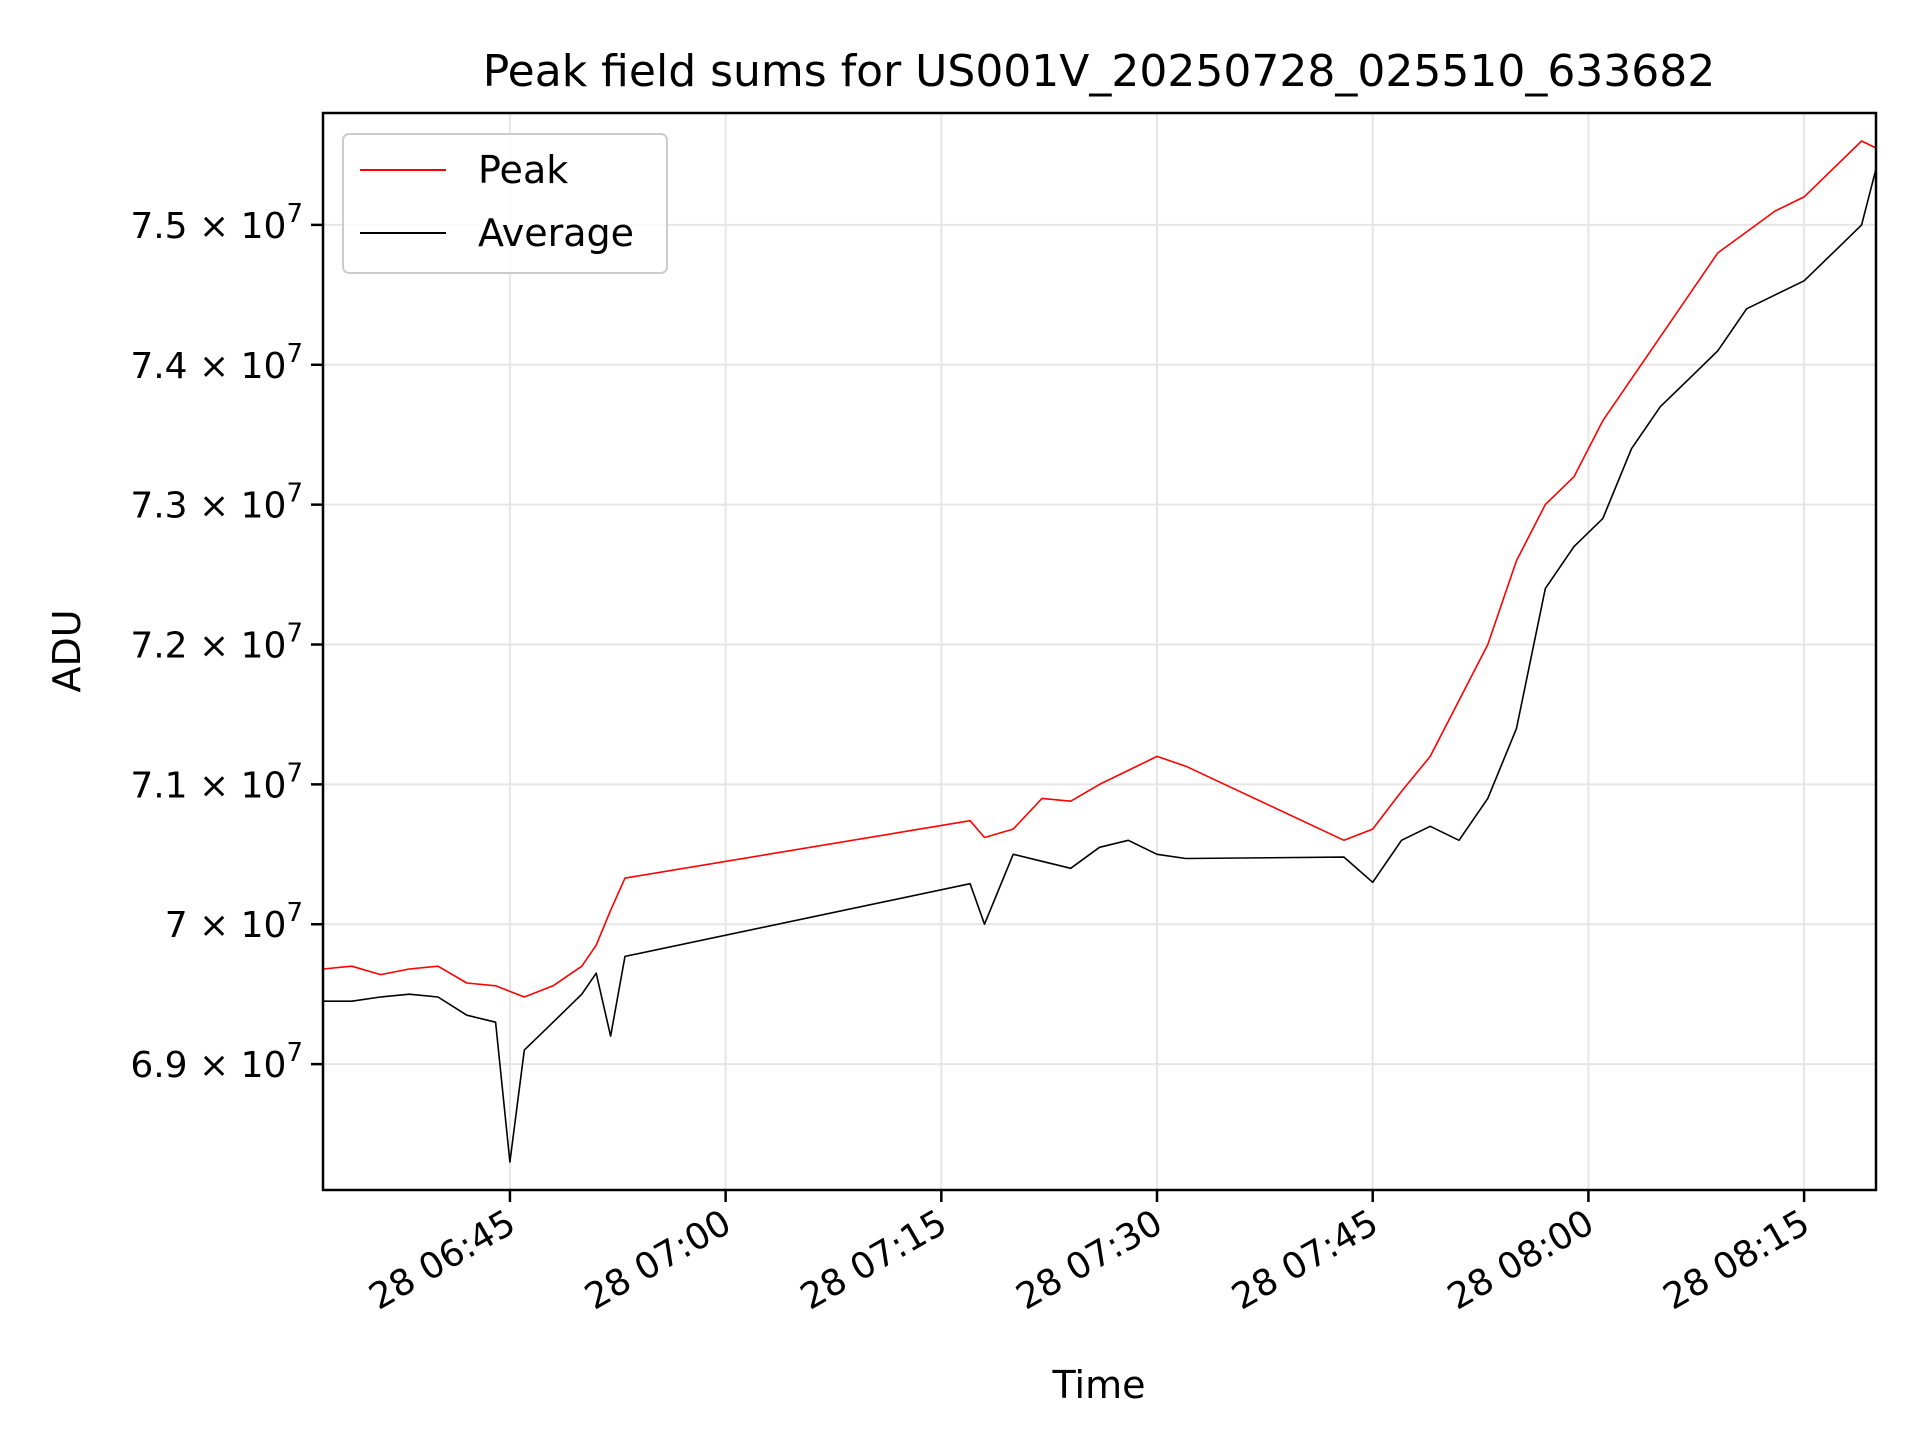 This screenshot has width=1920, height=1440. I want to click on y-tick-label: 7.1 × 107, so click(216, 782).